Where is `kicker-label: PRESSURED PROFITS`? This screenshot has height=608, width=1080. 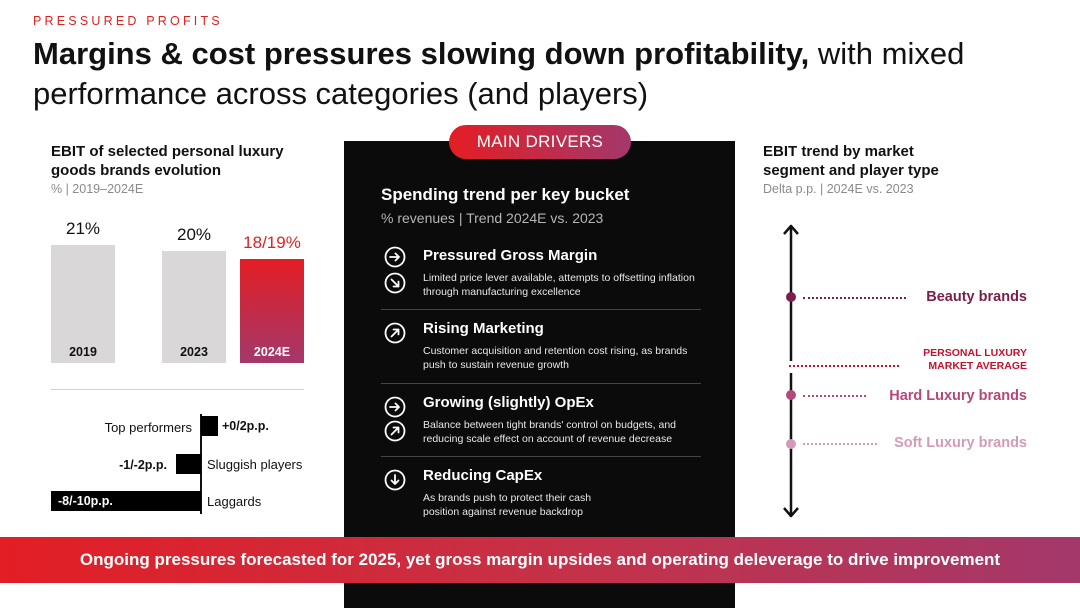 kicker-label: PRESSURED PROFITS is located at coordinates (128, 21).